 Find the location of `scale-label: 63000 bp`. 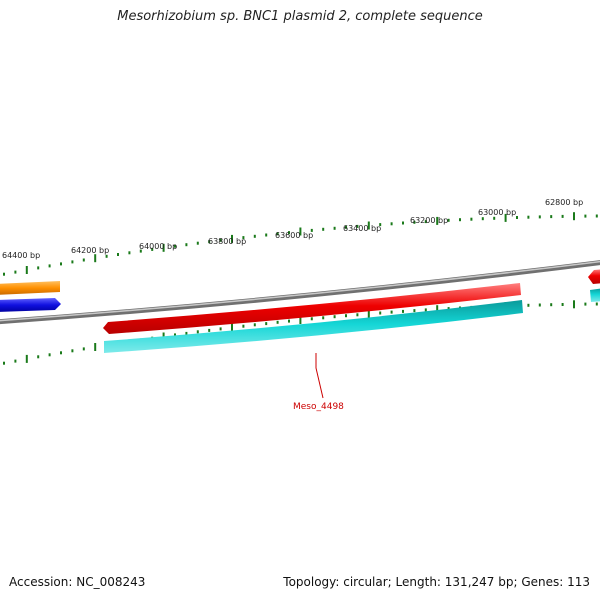

scale-label: 63000 bp is located at coordinates (497, 212).